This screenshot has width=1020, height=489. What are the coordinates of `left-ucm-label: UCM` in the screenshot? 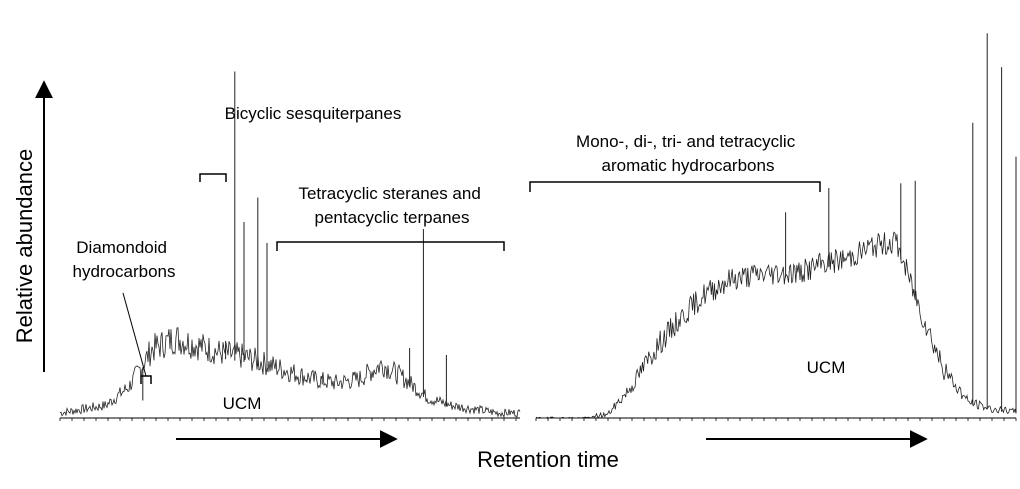 It's located at (242, 403).